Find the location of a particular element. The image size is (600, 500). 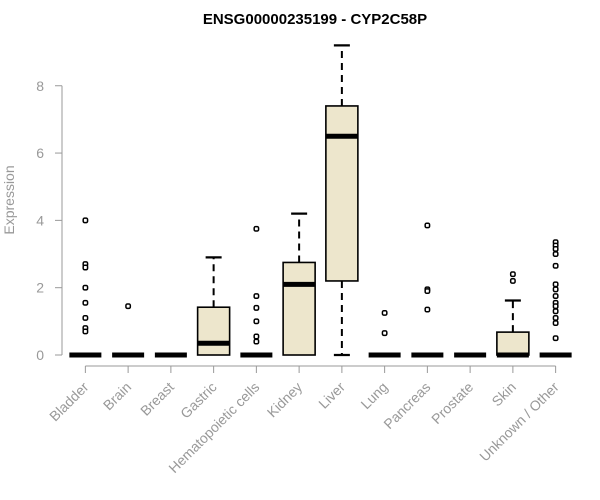

y-tick-label: 0 is located at coordinates (40, 355).